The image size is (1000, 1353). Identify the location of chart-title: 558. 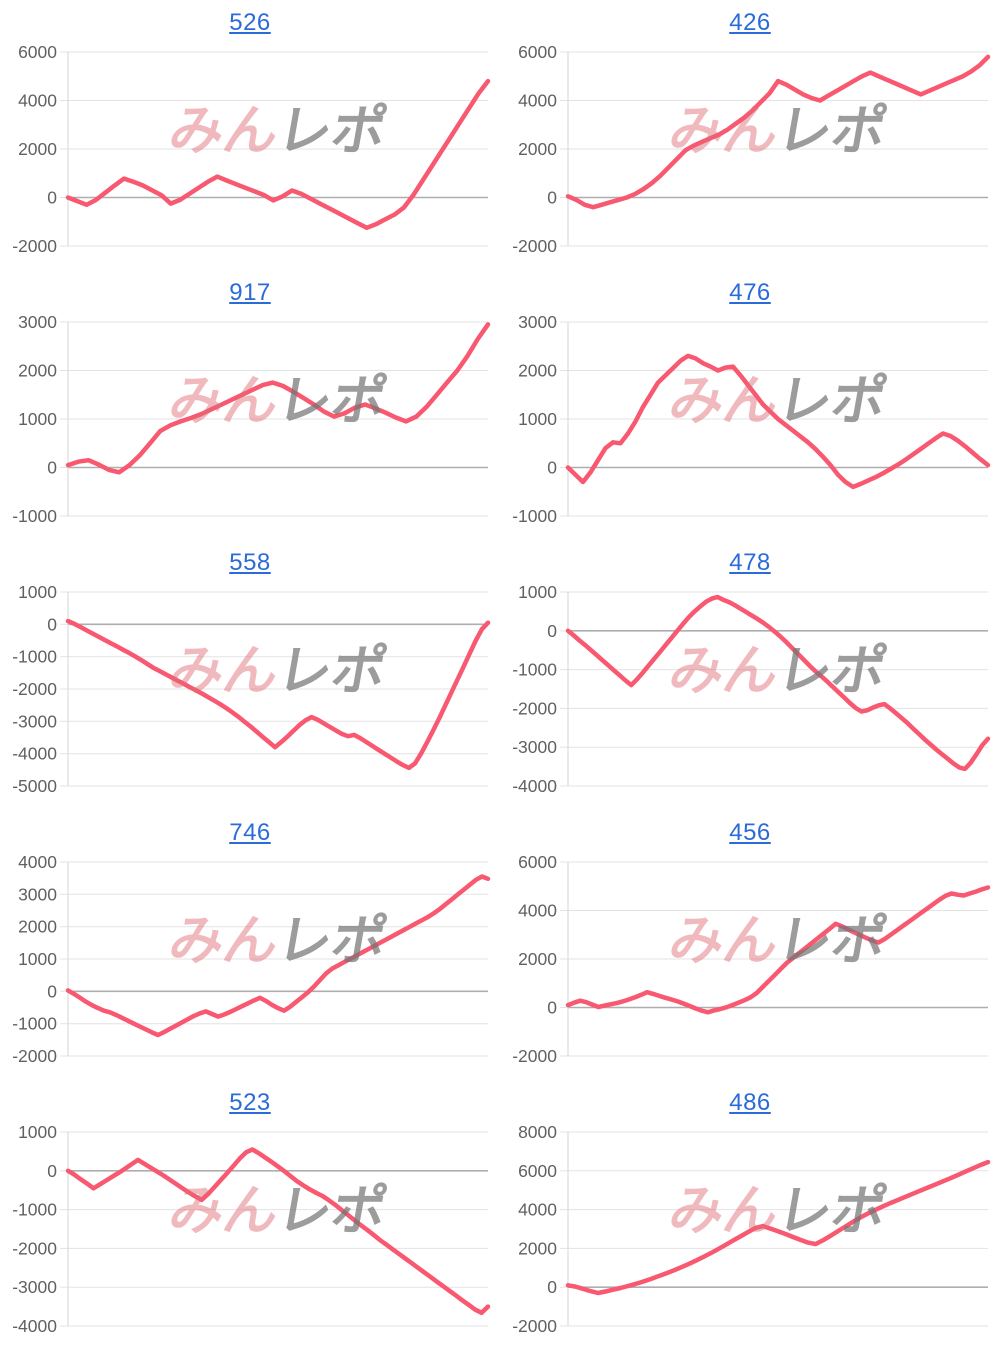
(250, 563).